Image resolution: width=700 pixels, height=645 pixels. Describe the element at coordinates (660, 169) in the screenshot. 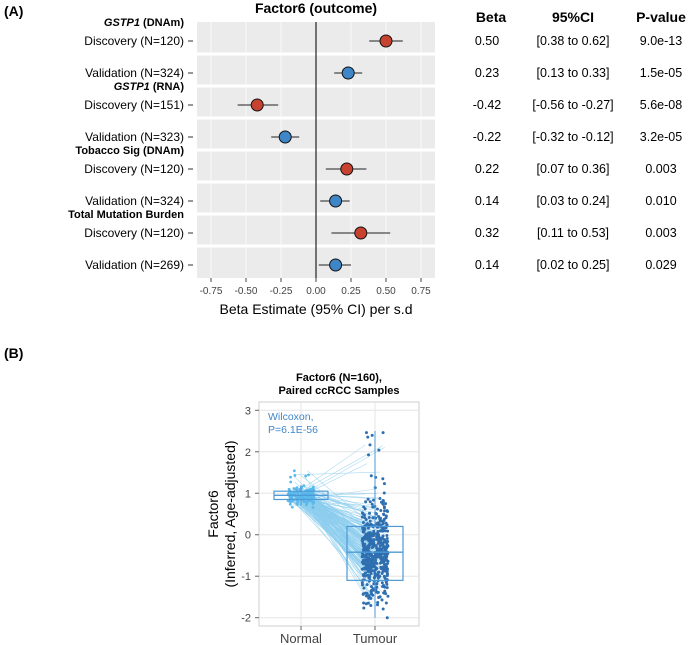

I see `p-value: 0.003` at that location.